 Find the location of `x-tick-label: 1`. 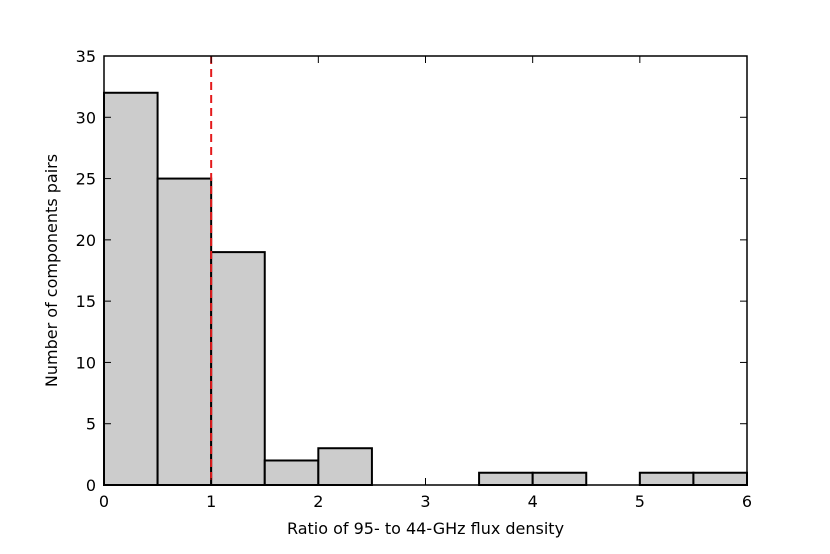

x-tick-label: 1 is located at coordinates (211, 501).